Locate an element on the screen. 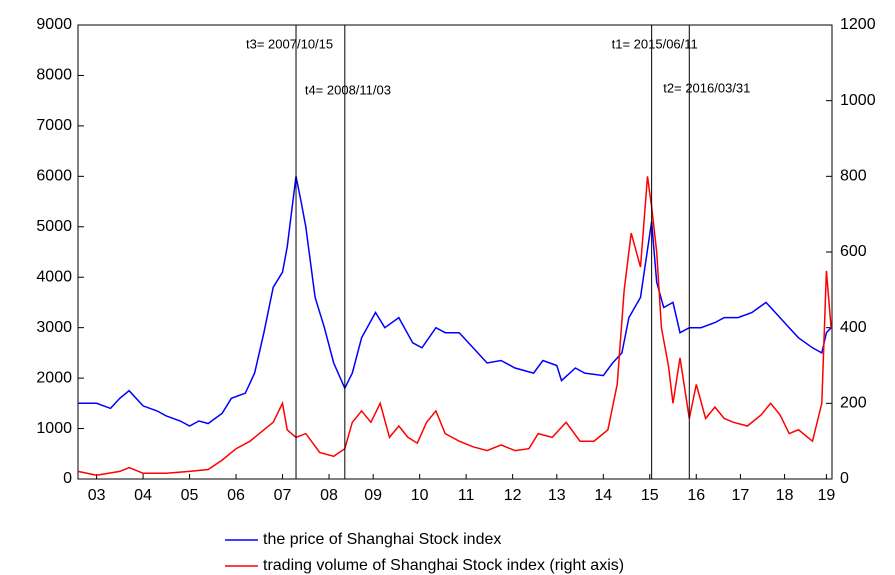 This screenshot has width=895, height=575. x-tick-label: 09 is located at coordinates (373, 495).